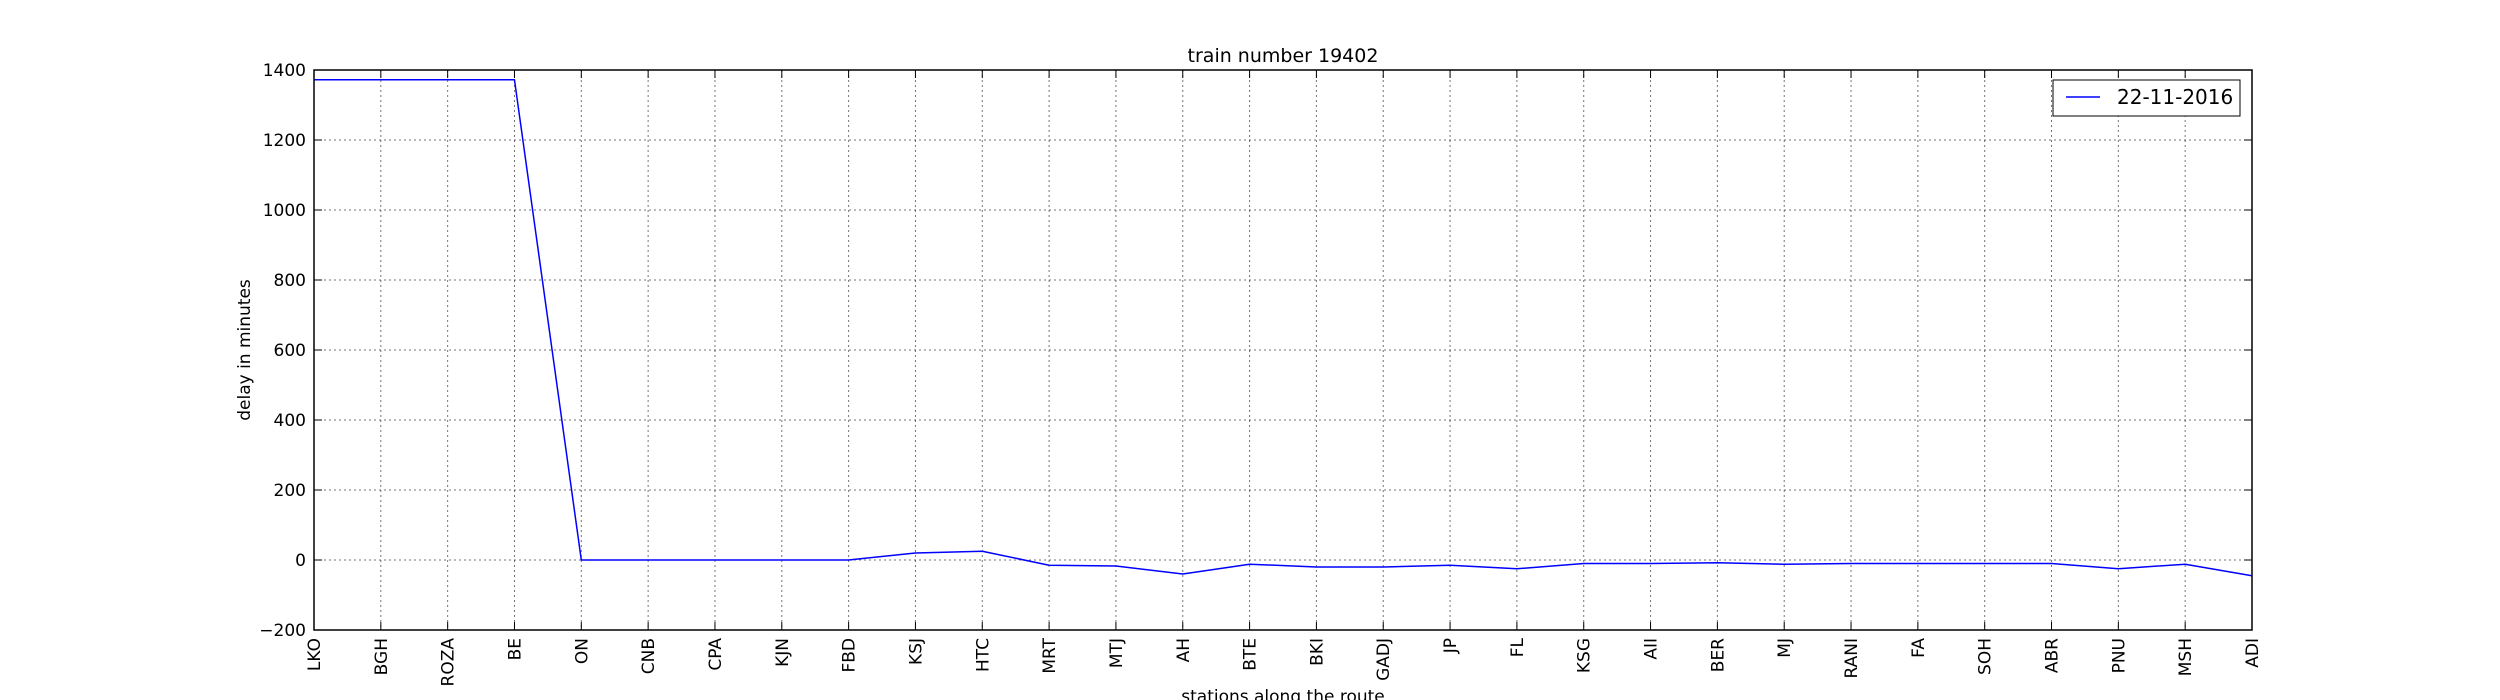 The height and width of the screenshot is (700, 2500). I want to click on y-axis-label: delay in minutes, so click(245, 350).